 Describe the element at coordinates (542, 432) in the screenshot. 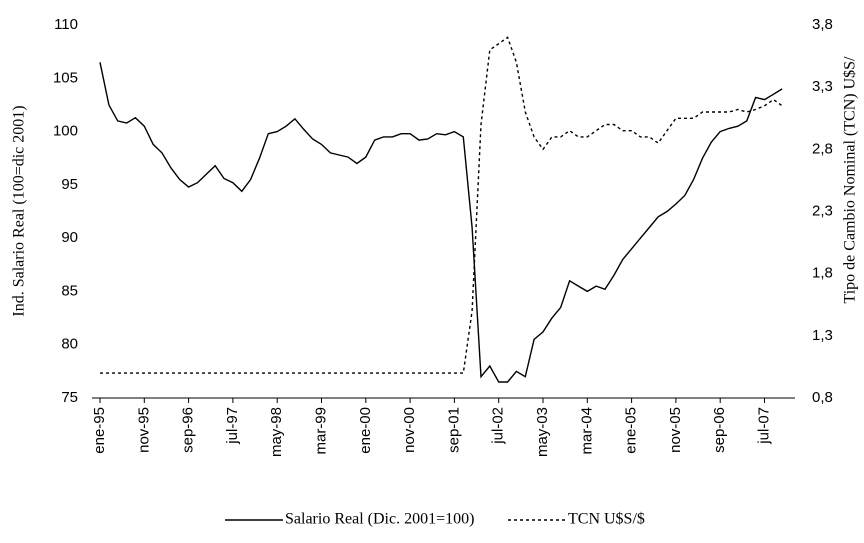

I see `x-tick-label: may-03` at that location.